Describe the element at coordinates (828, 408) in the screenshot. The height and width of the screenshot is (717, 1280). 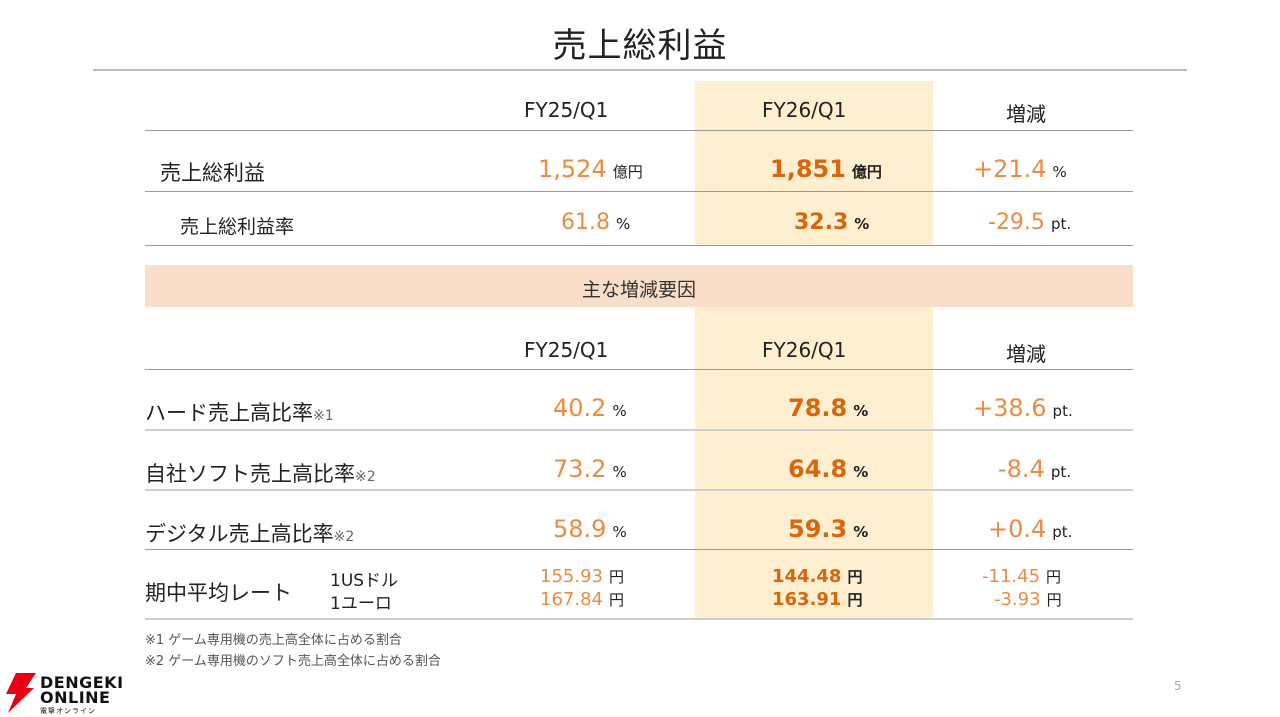
I see `factor-curr: 78.8%` at that location.